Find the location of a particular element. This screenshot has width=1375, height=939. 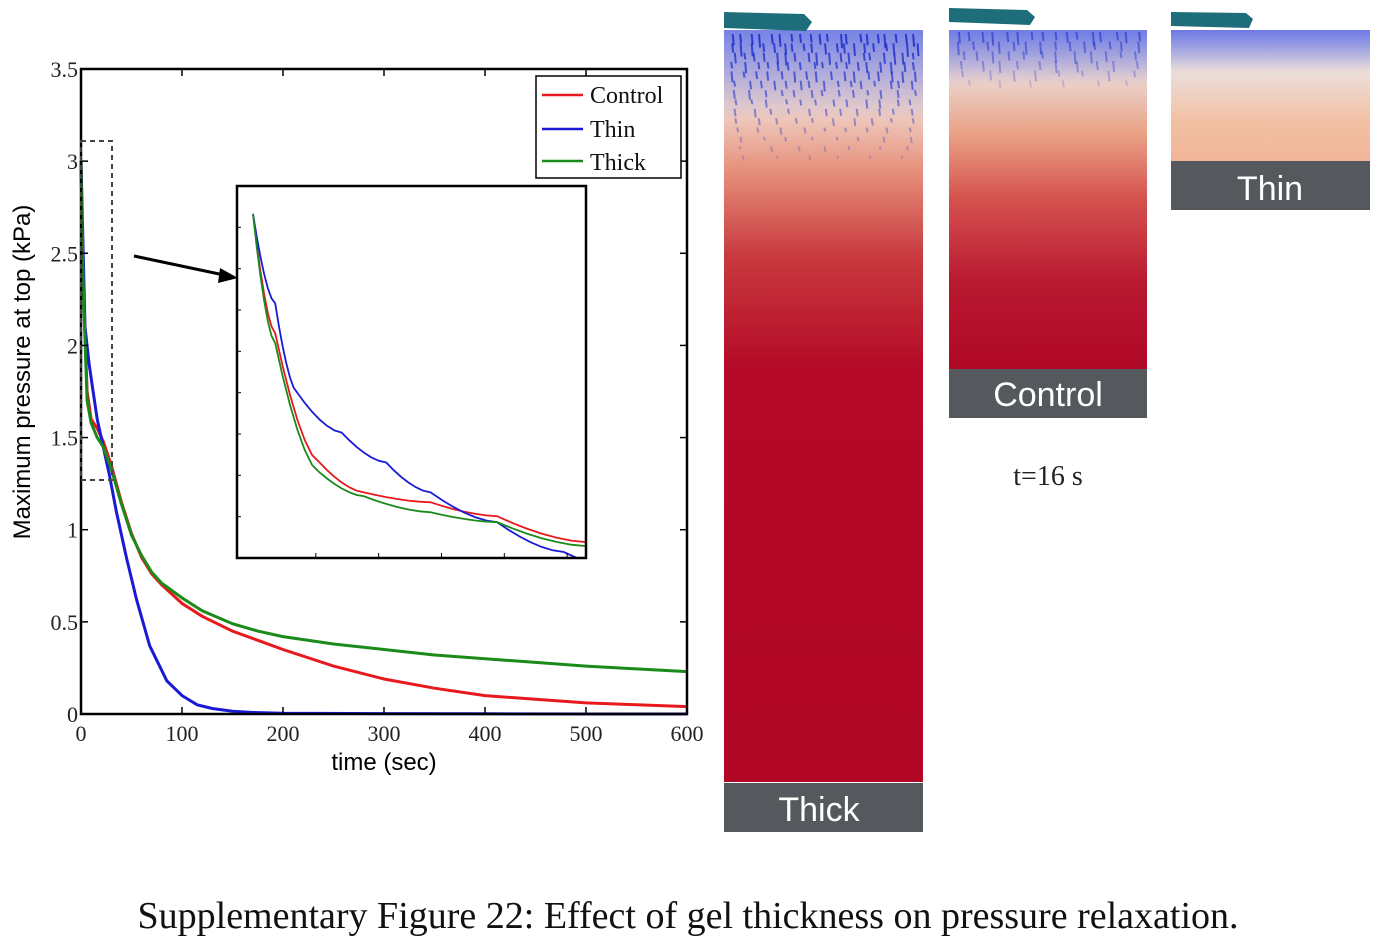

x-tick-label: 300 is located at coordinates (384, 733).